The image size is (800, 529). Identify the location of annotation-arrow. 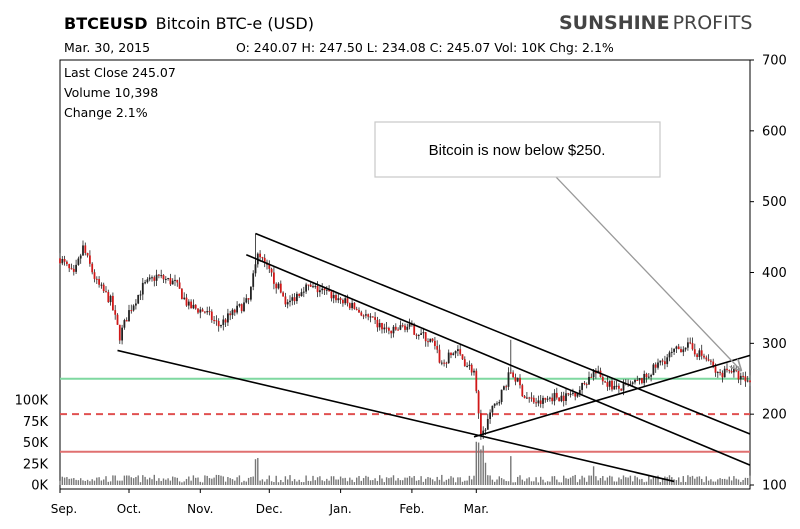
(630, 254).